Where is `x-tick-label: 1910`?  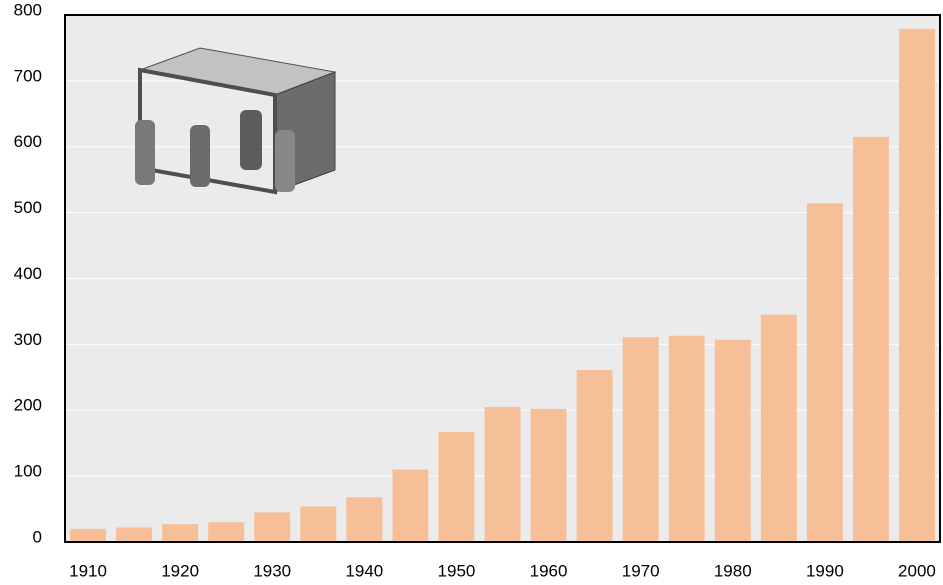 x-tick-label: 1910 is located at coordinates (88, 570).